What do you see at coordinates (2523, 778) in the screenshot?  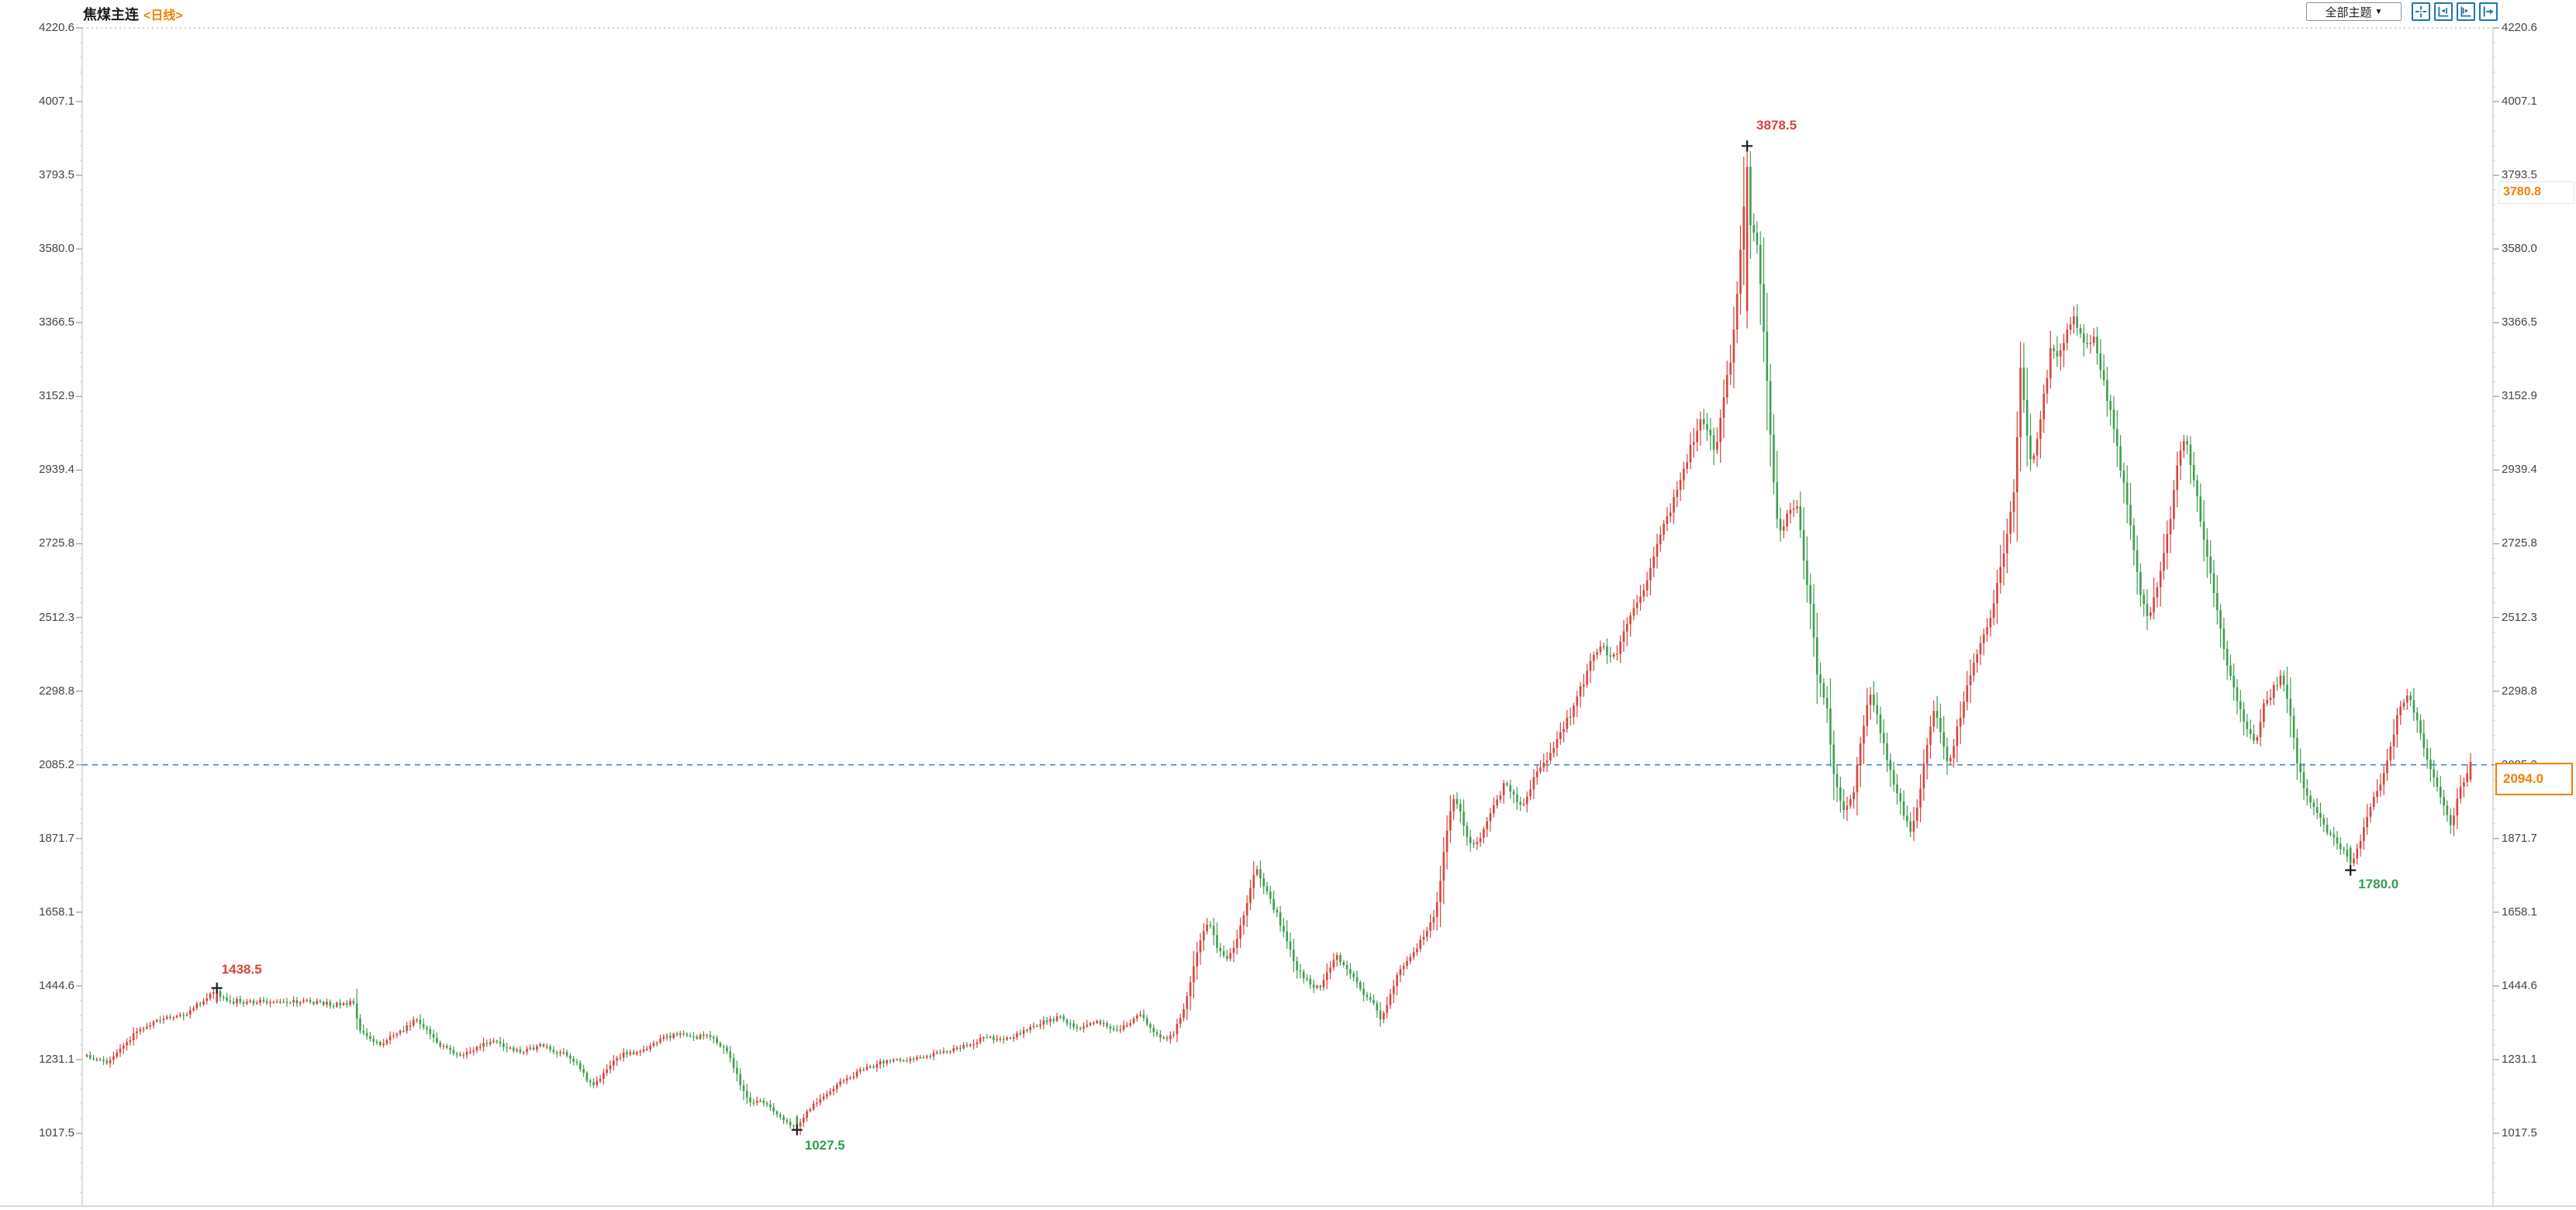 I see `current-price-value: 2094.0` at bounding box center [2523, 778].